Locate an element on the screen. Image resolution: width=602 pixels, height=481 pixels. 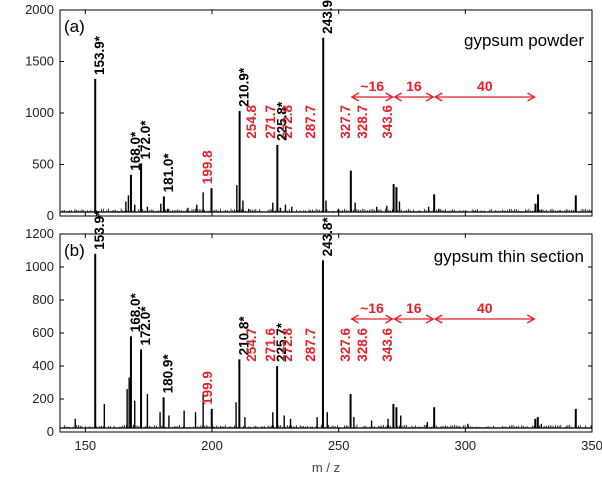
x-axis-label: m / z is located at coordinates (326, 467).